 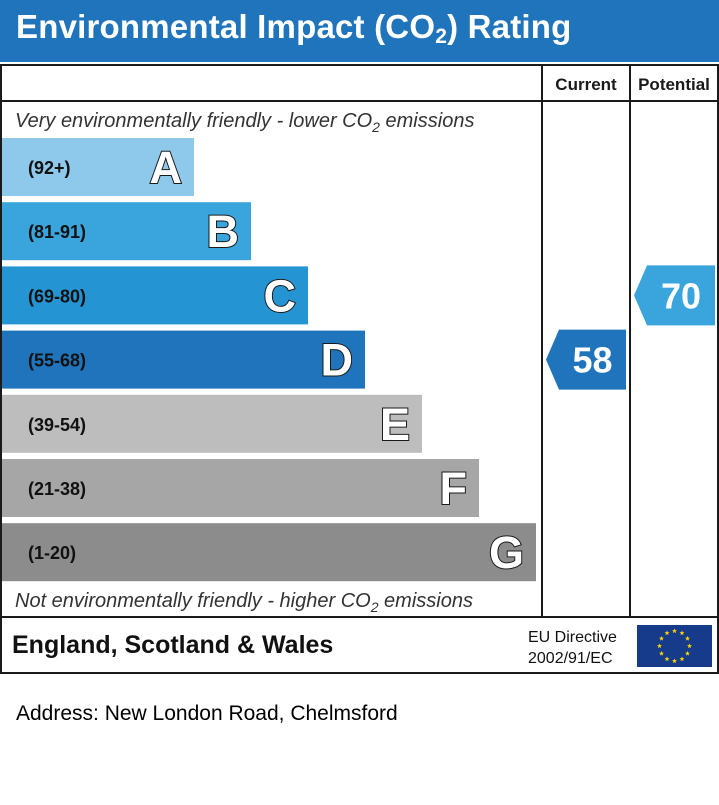 What do you see at coordinates (226, 26) in the screenshot?
I see `title-text: Environmental Impact (CO` at bounding box center [226, 26].